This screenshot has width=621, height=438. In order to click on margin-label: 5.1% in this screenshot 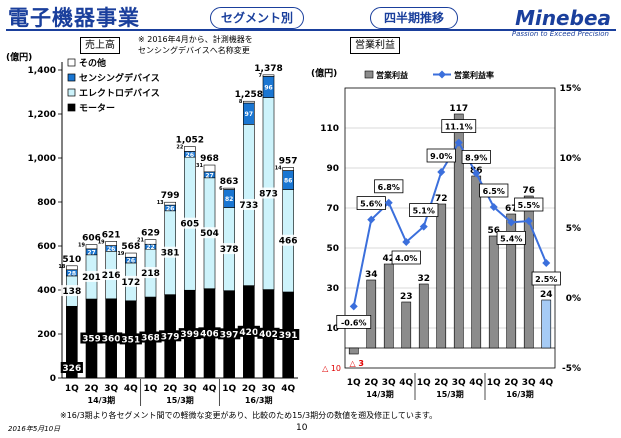, I will do `click(424, 211)`.